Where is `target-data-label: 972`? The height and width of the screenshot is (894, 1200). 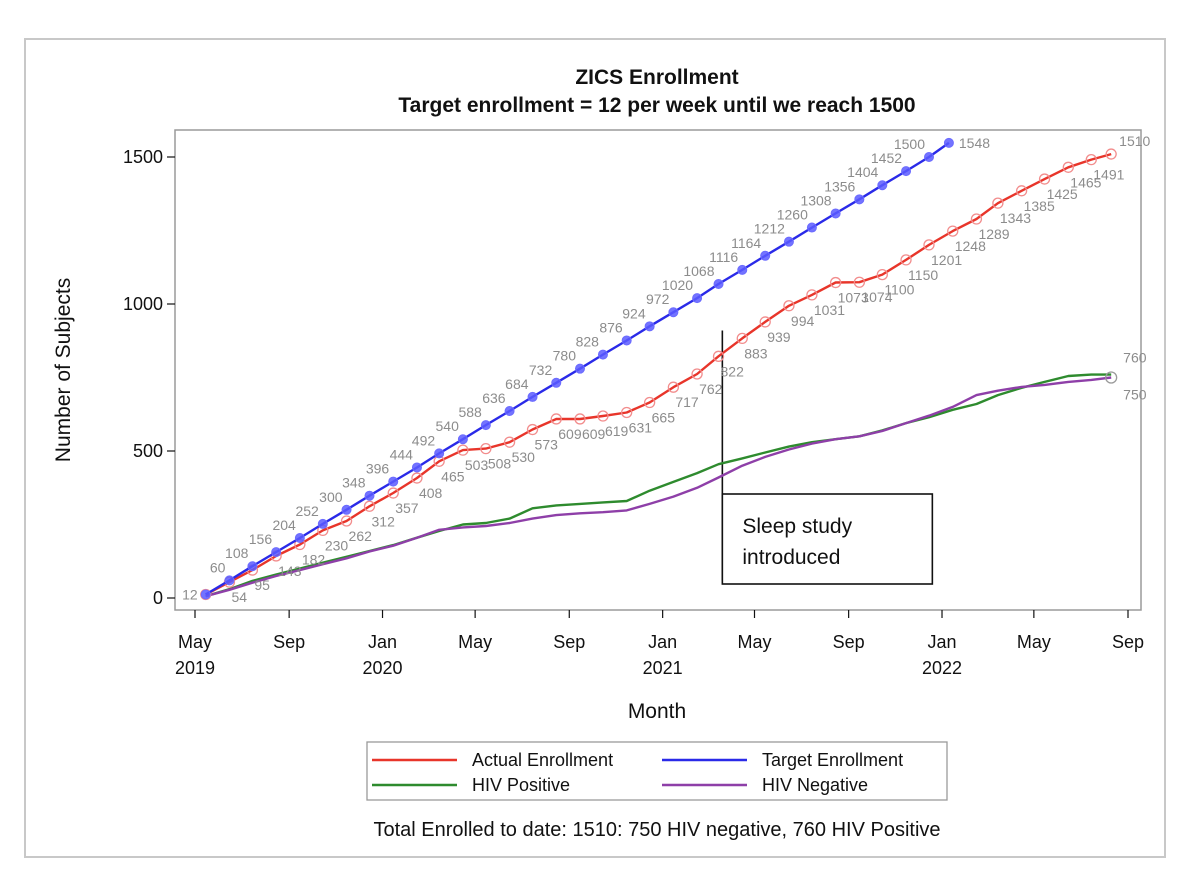 target-data-label: 972 is located at coordinates (658, 299).